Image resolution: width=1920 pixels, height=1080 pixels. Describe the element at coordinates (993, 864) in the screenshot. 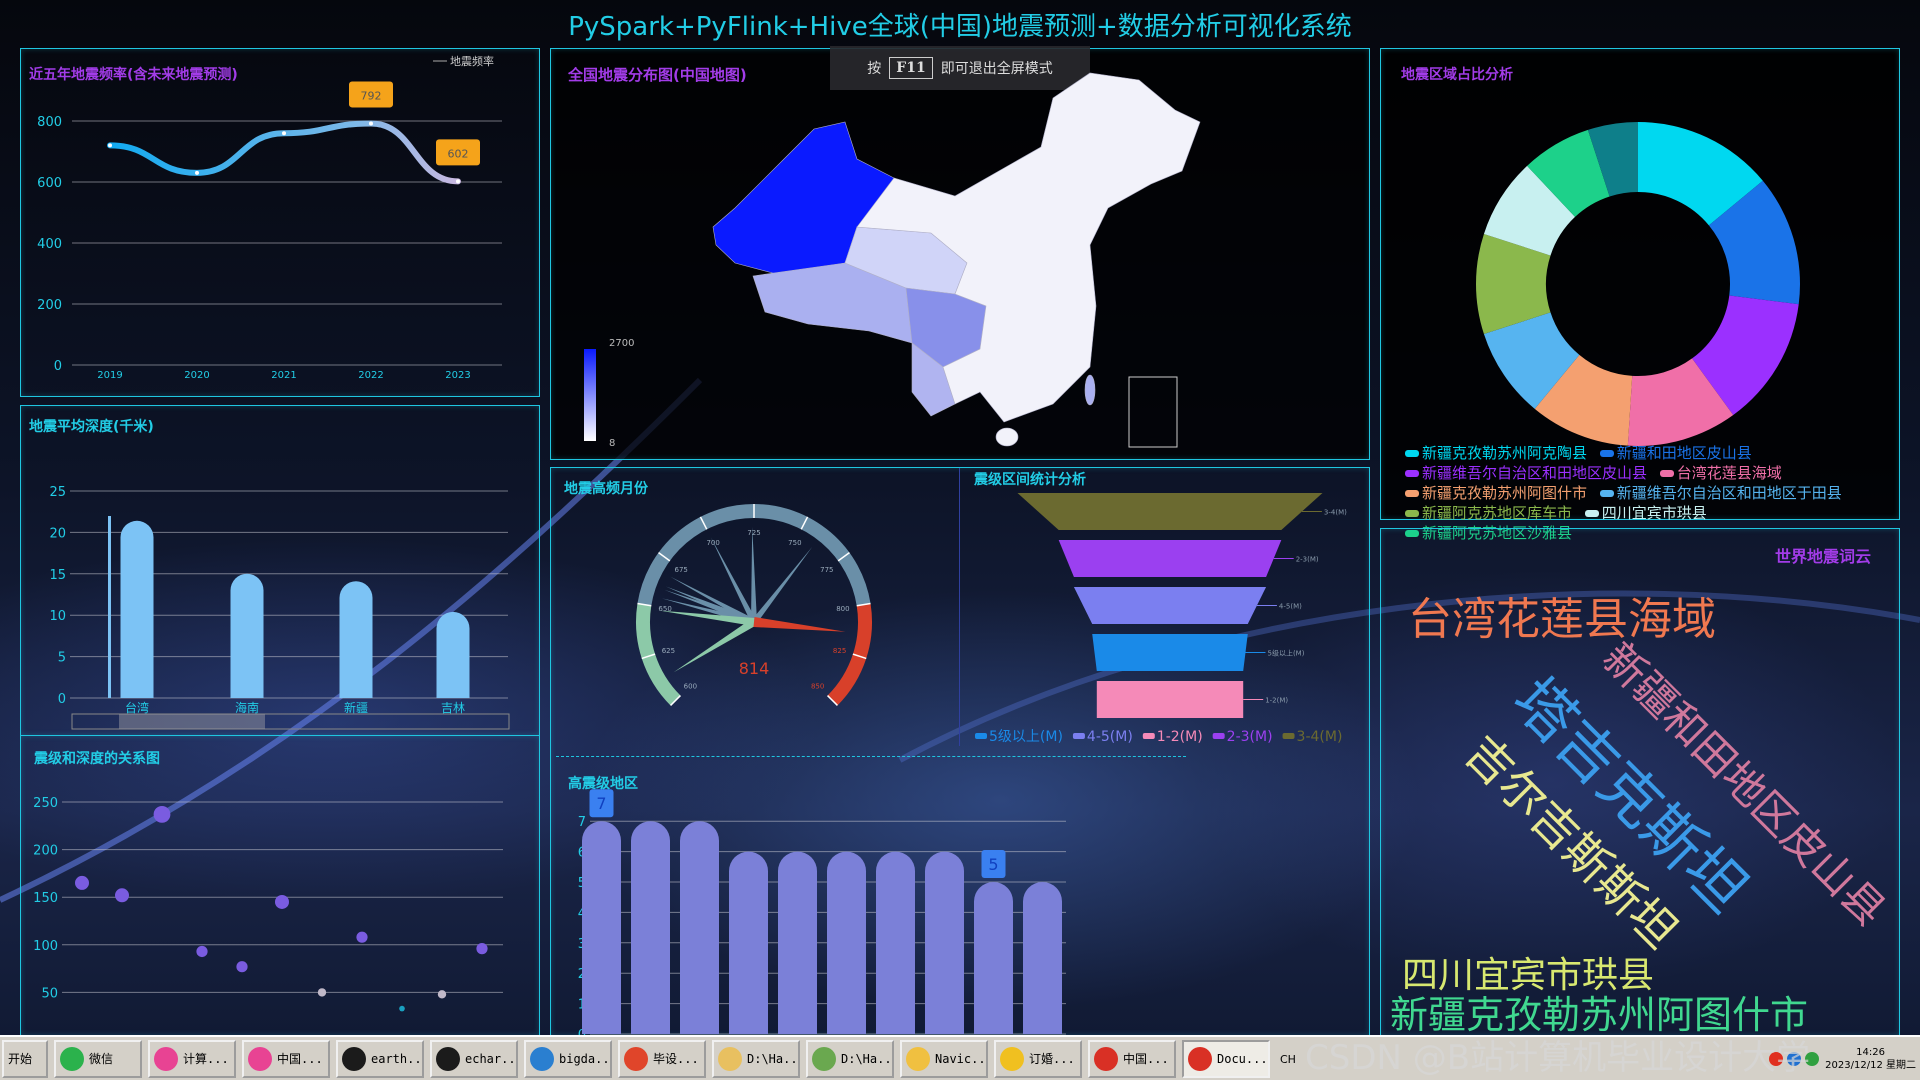

I see `high-bar-marker` at that location.